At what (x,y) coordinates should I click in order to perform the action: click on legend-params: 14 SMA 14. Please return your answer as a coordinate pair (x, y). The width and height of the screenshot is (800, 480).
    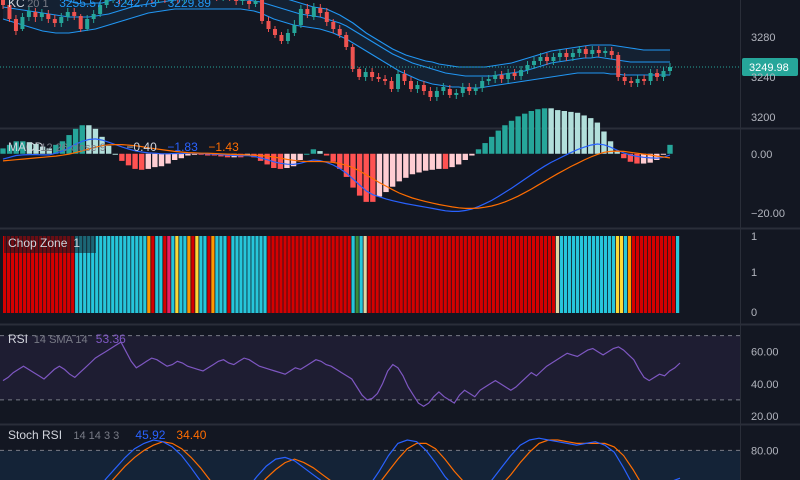
    Looking at the image, I should click on (61, 340).